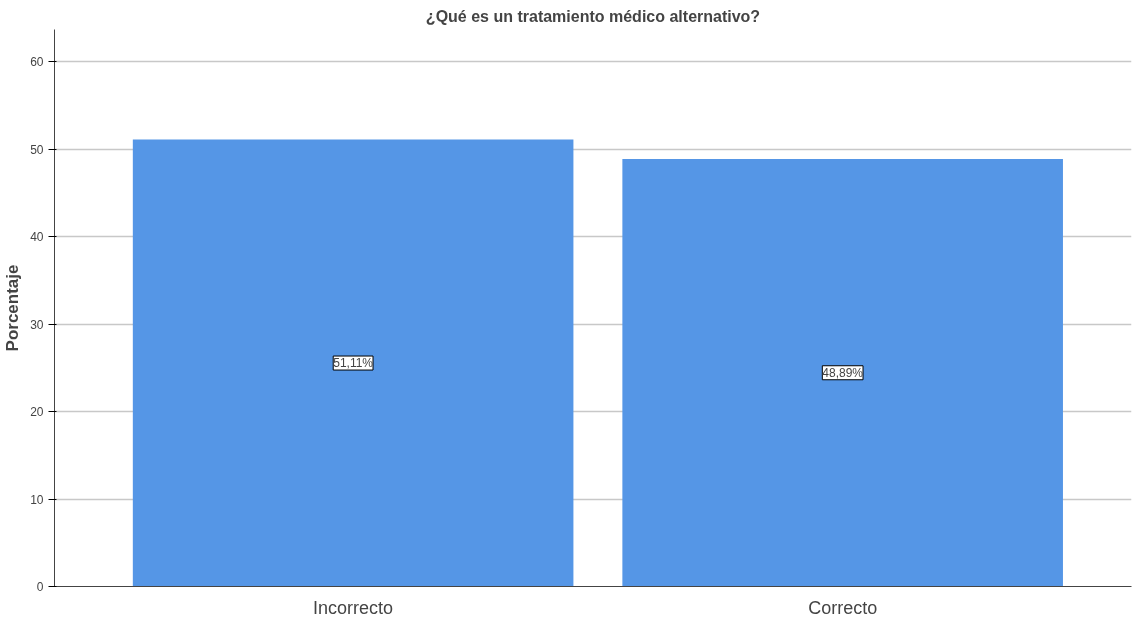 This screenshot has height=623, width=1139. I want to click on x-tick-label: Incorrecto, so click(353, 607).